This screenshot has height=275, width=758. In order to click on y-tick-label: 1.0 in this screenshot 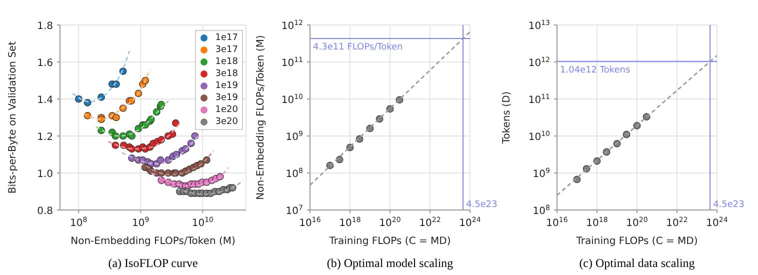, I will do `click(45, 174)`.